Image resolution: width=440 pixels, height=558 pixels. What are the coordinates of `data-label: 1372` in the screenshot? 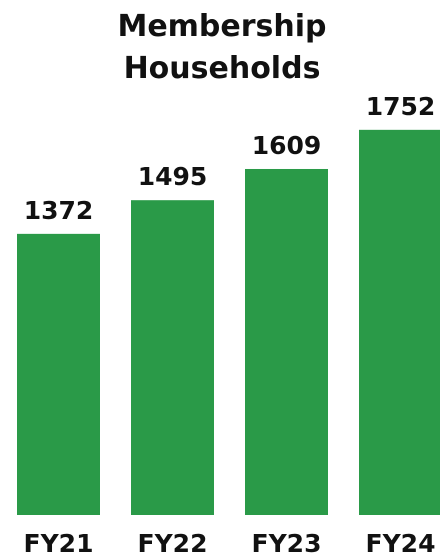 It's located at (59, 210).